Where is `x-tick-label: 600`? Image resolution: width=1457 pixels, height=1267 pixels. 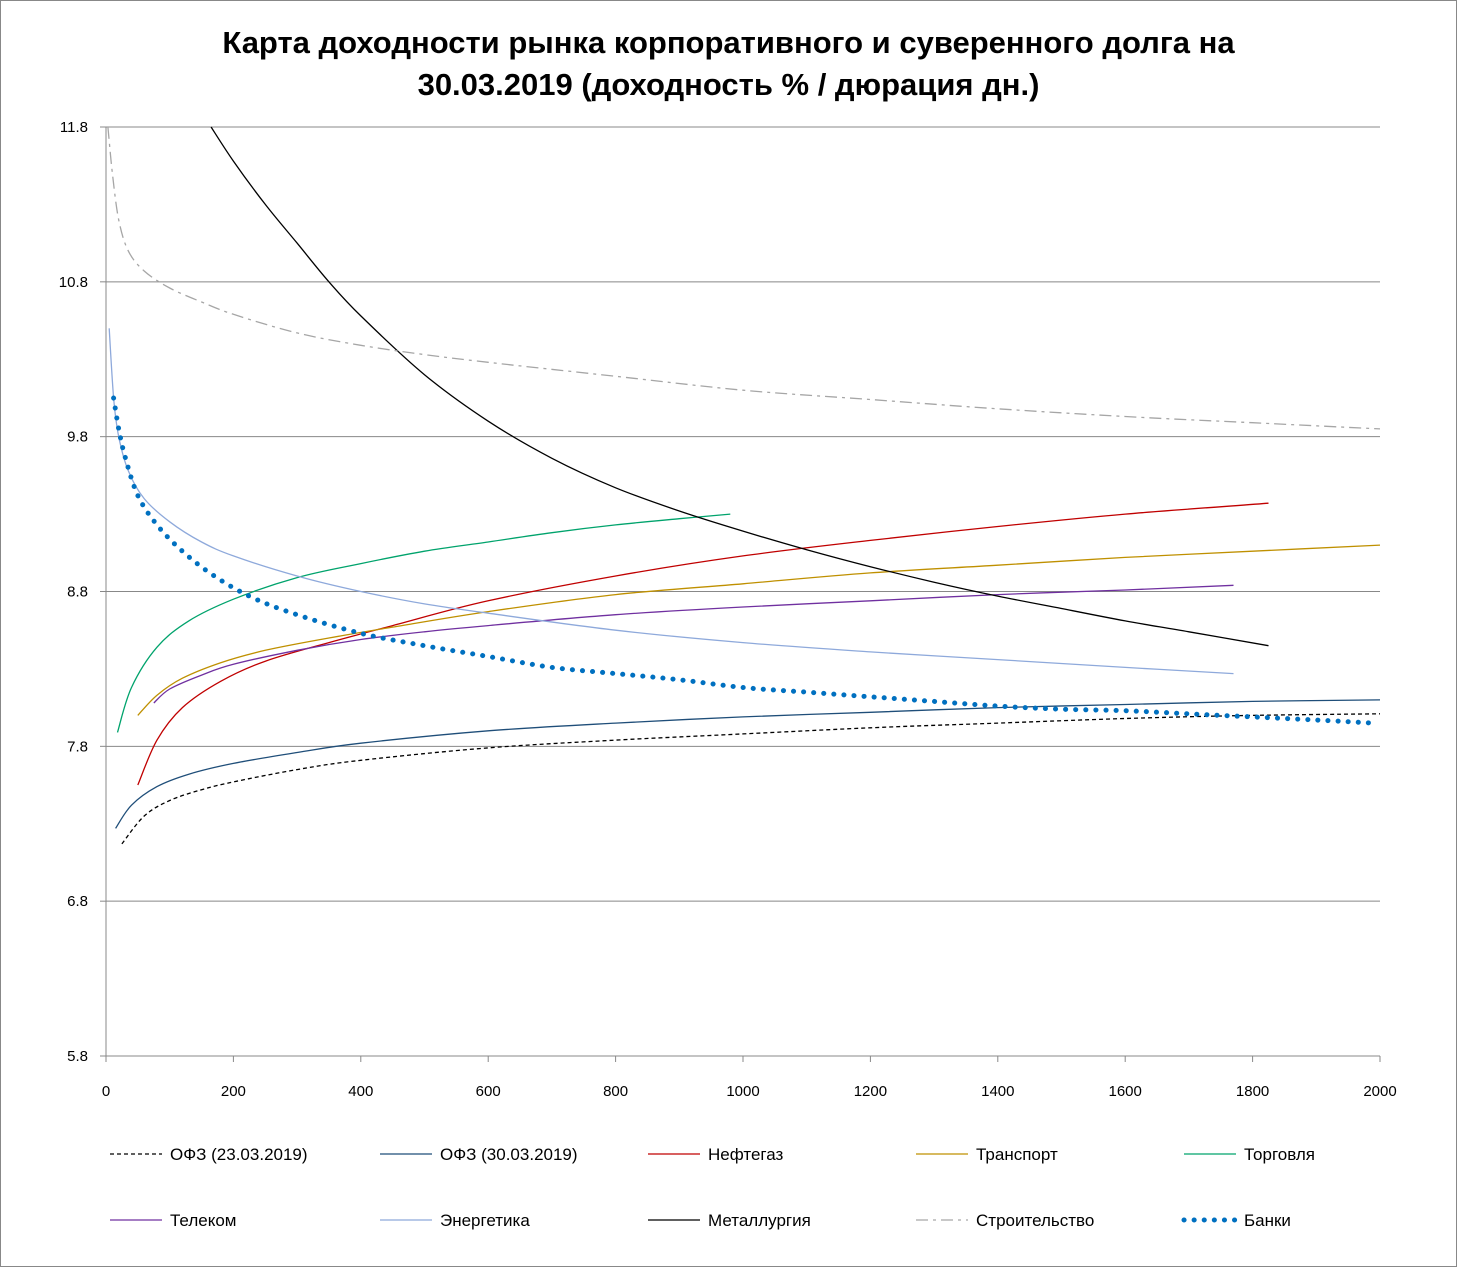 x-tick-label: 600 is located at coordinates (488, 1091).